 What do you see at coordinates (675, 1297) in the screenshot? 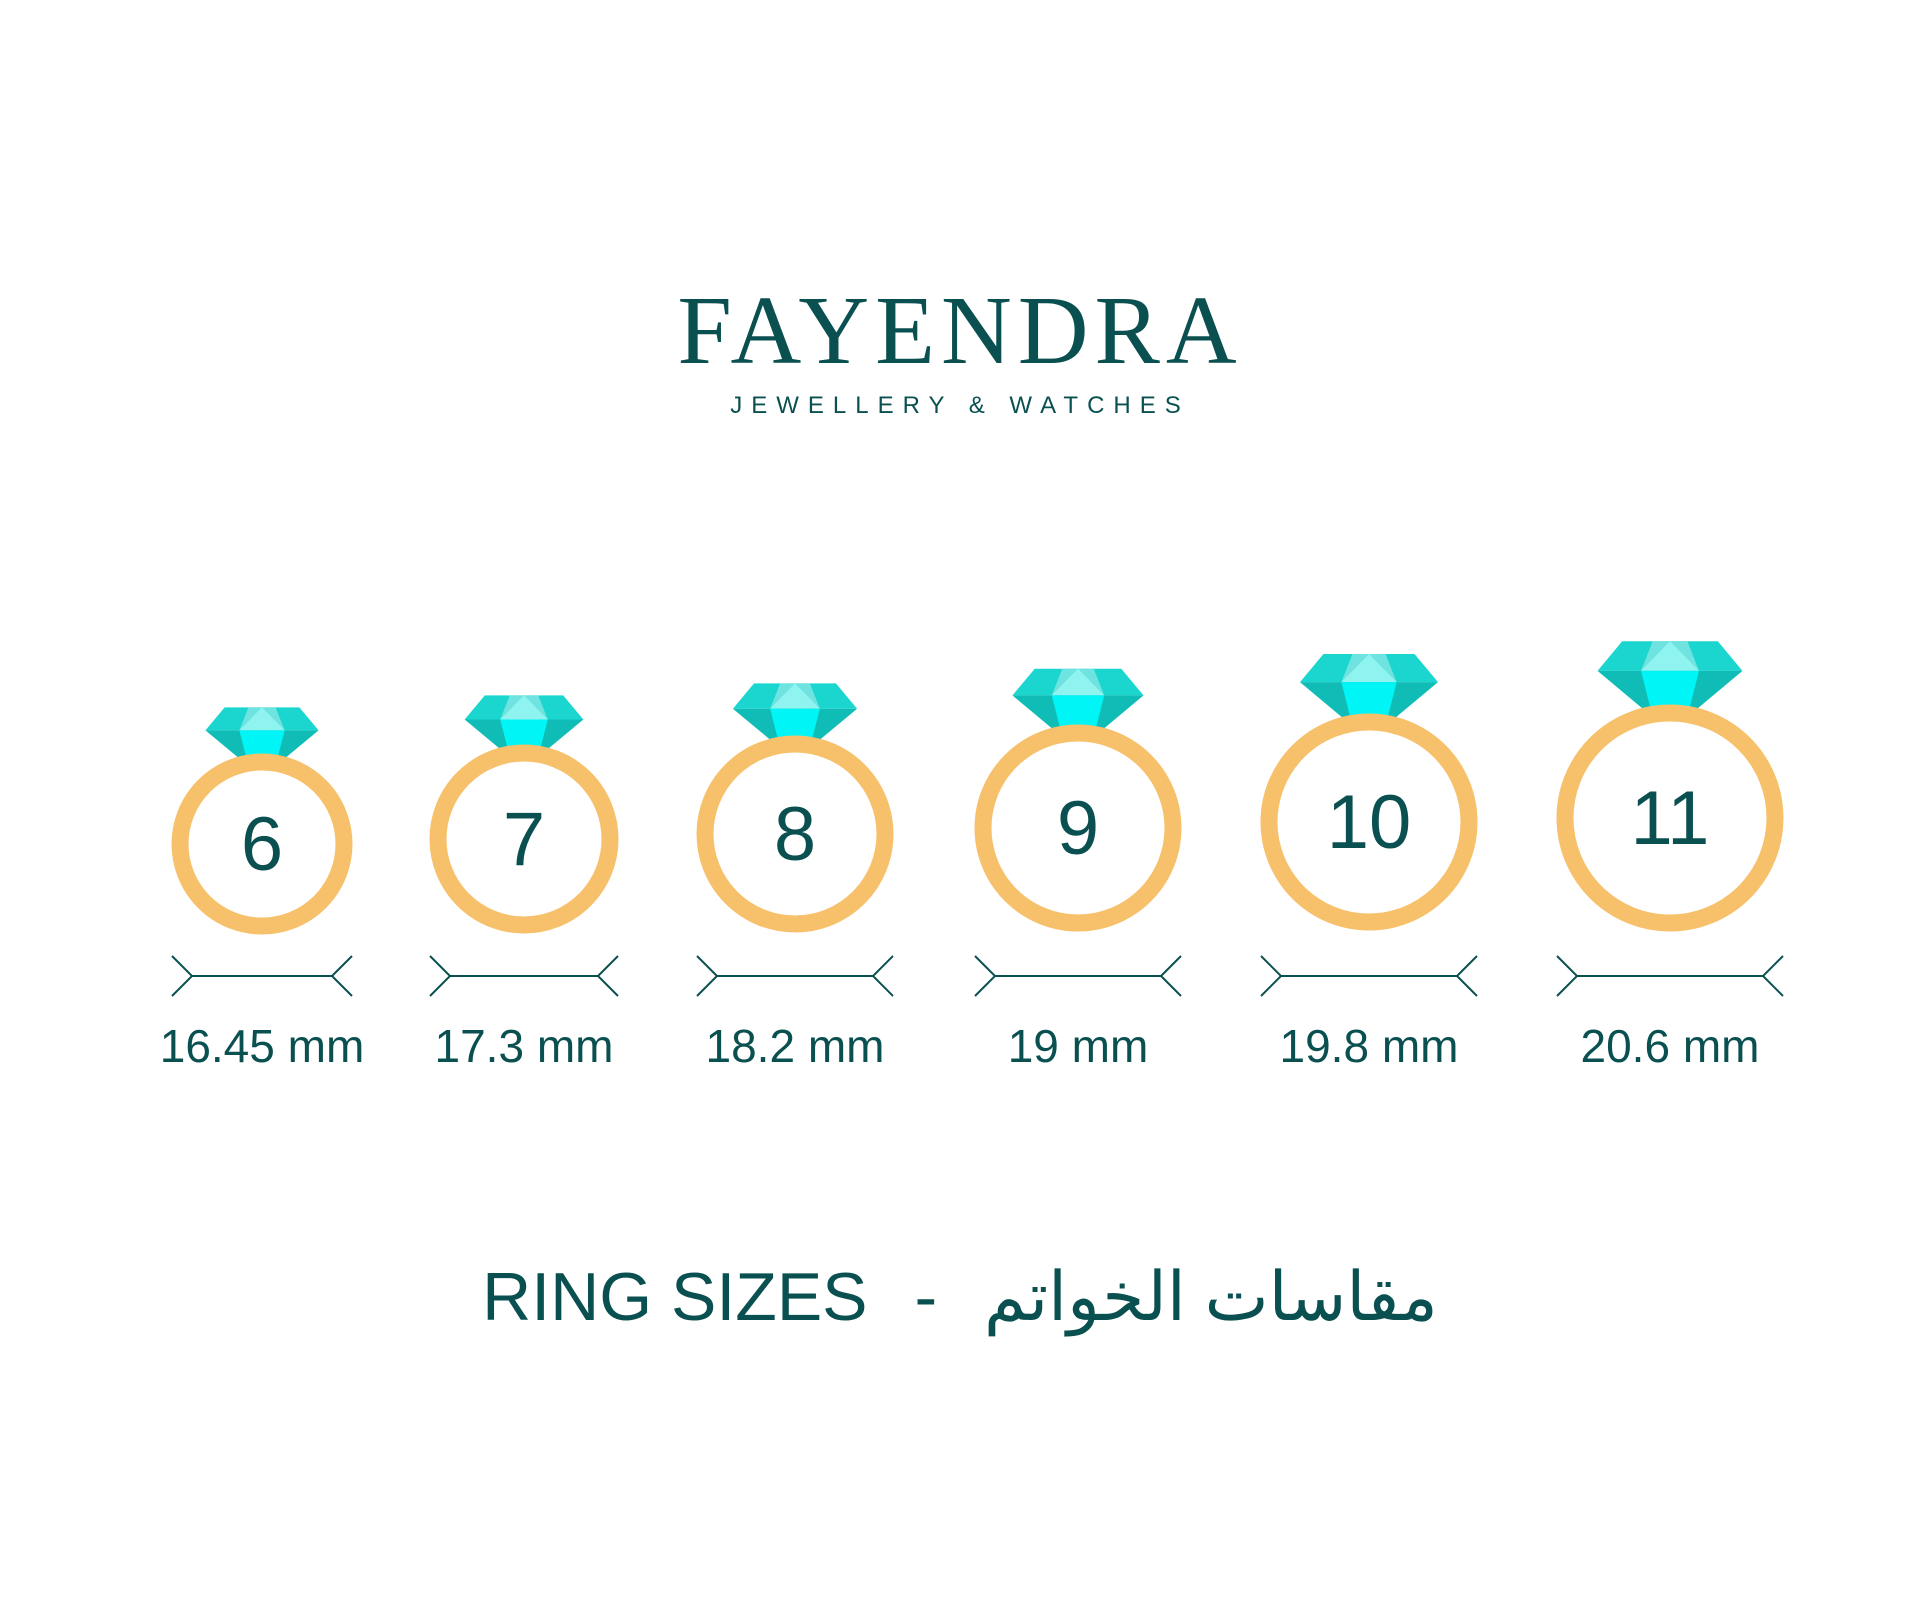
I see `title-english: RING SIZES` at bounding box center [675, 1297].